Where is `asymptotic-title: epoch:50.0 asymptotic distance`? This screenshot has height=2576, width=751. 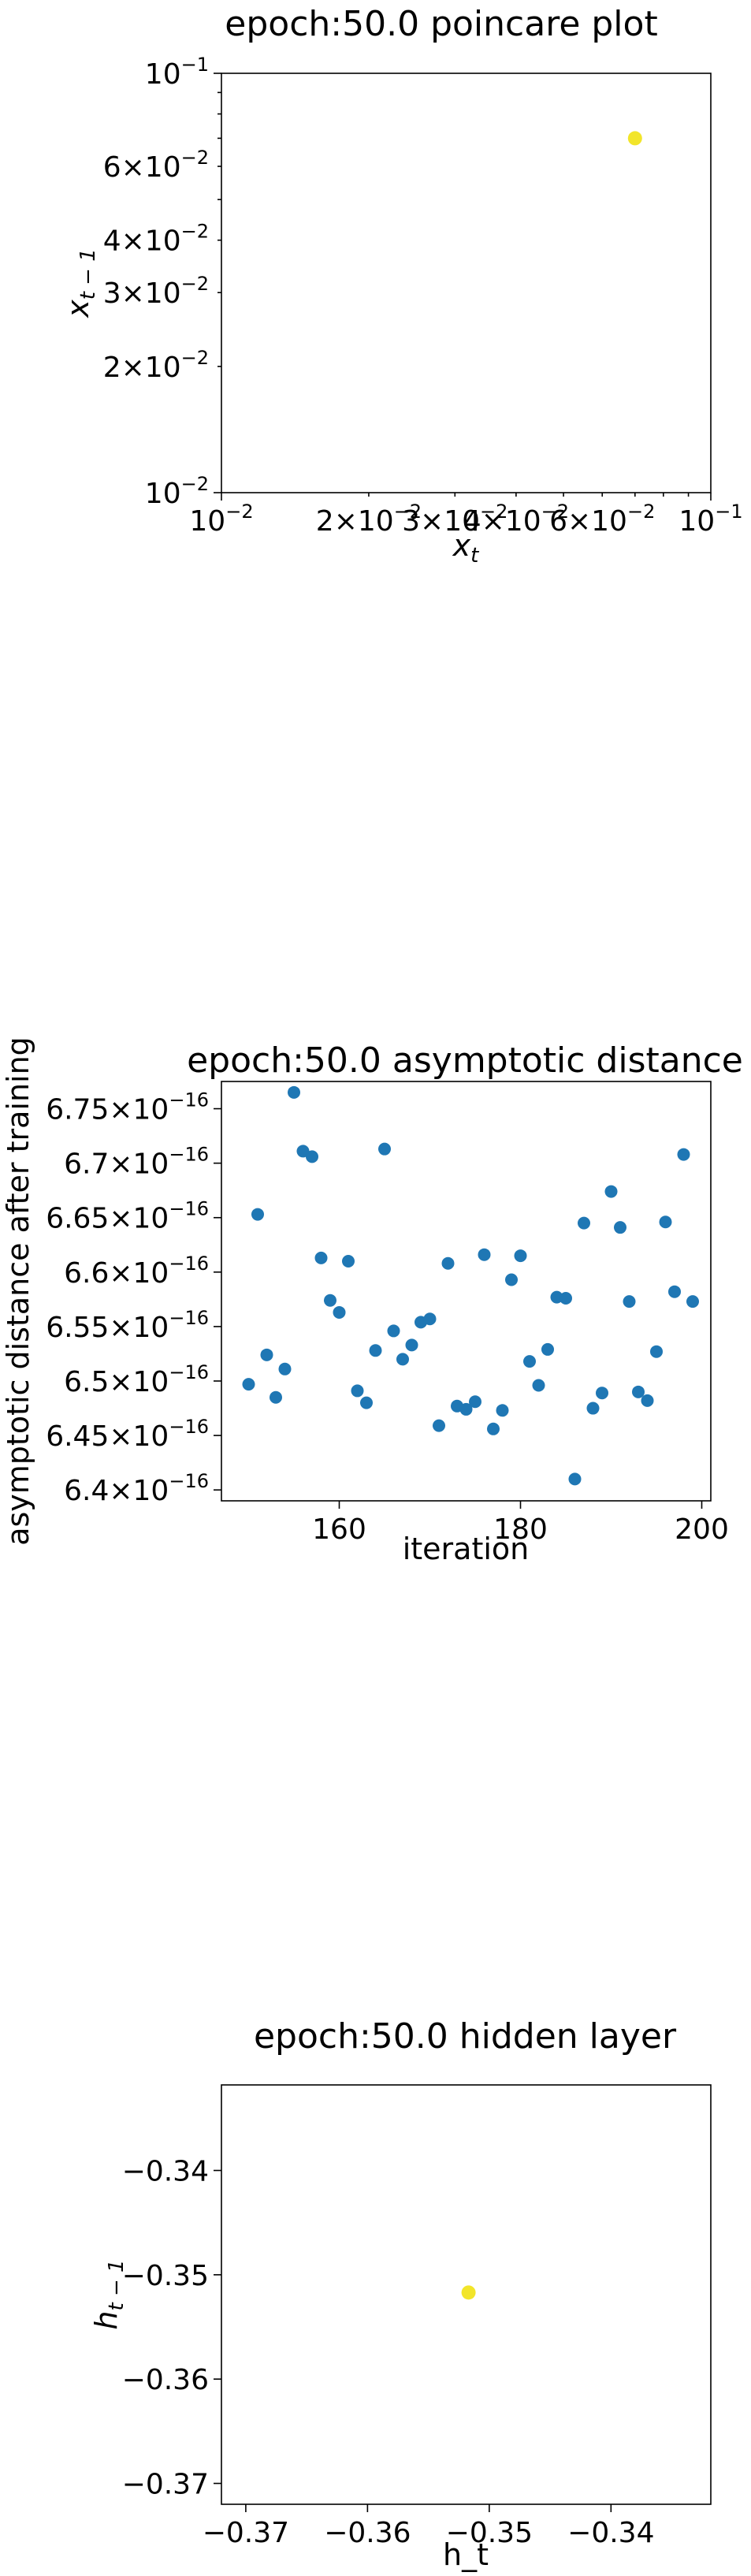
asymptotic-title: epoch:50.0 asymptotic distance is located at coordinates (465, 1060).